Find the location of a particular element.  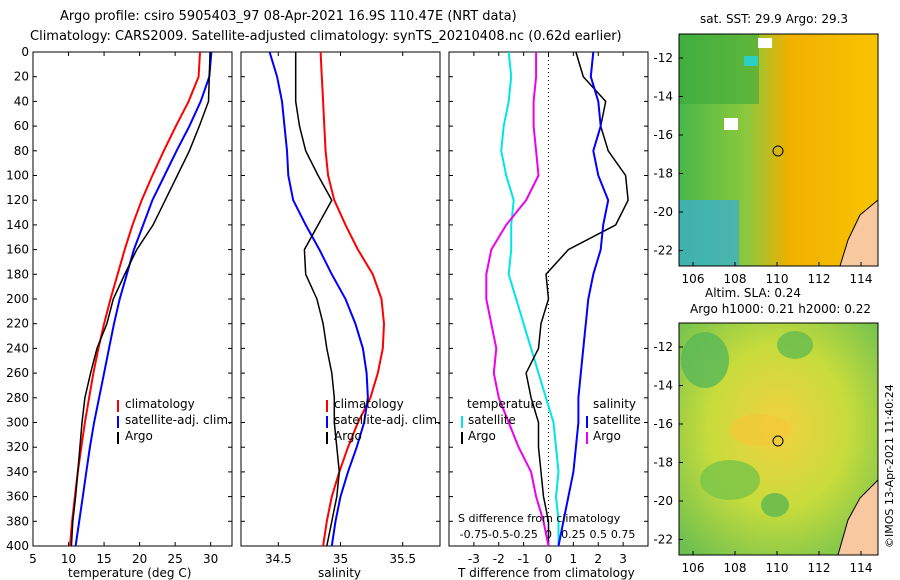

map-x-tick-label: 114 is located at coordinates (861, 279).